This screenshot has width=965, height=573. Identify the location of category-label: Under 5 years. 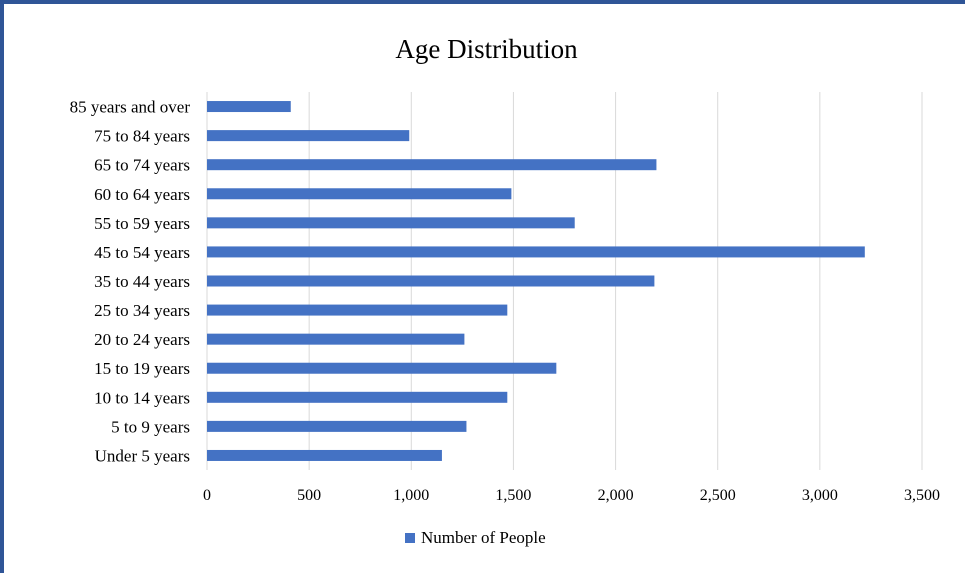
(142, 455).